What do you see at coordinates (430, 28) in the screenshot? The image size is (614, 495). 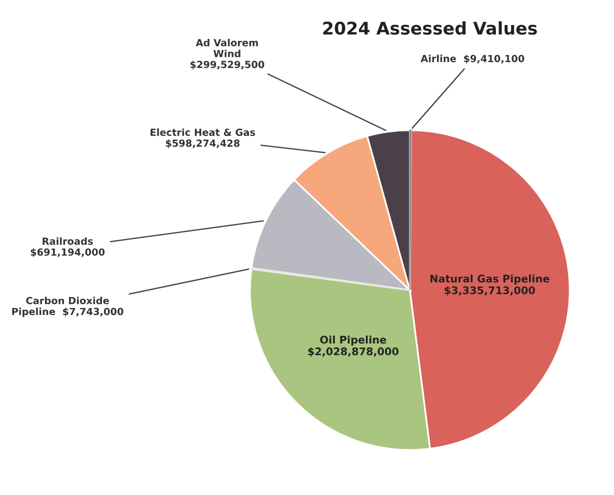 I see `chart-title: 2024 Assessed Values` at bounding box center [430, 28].